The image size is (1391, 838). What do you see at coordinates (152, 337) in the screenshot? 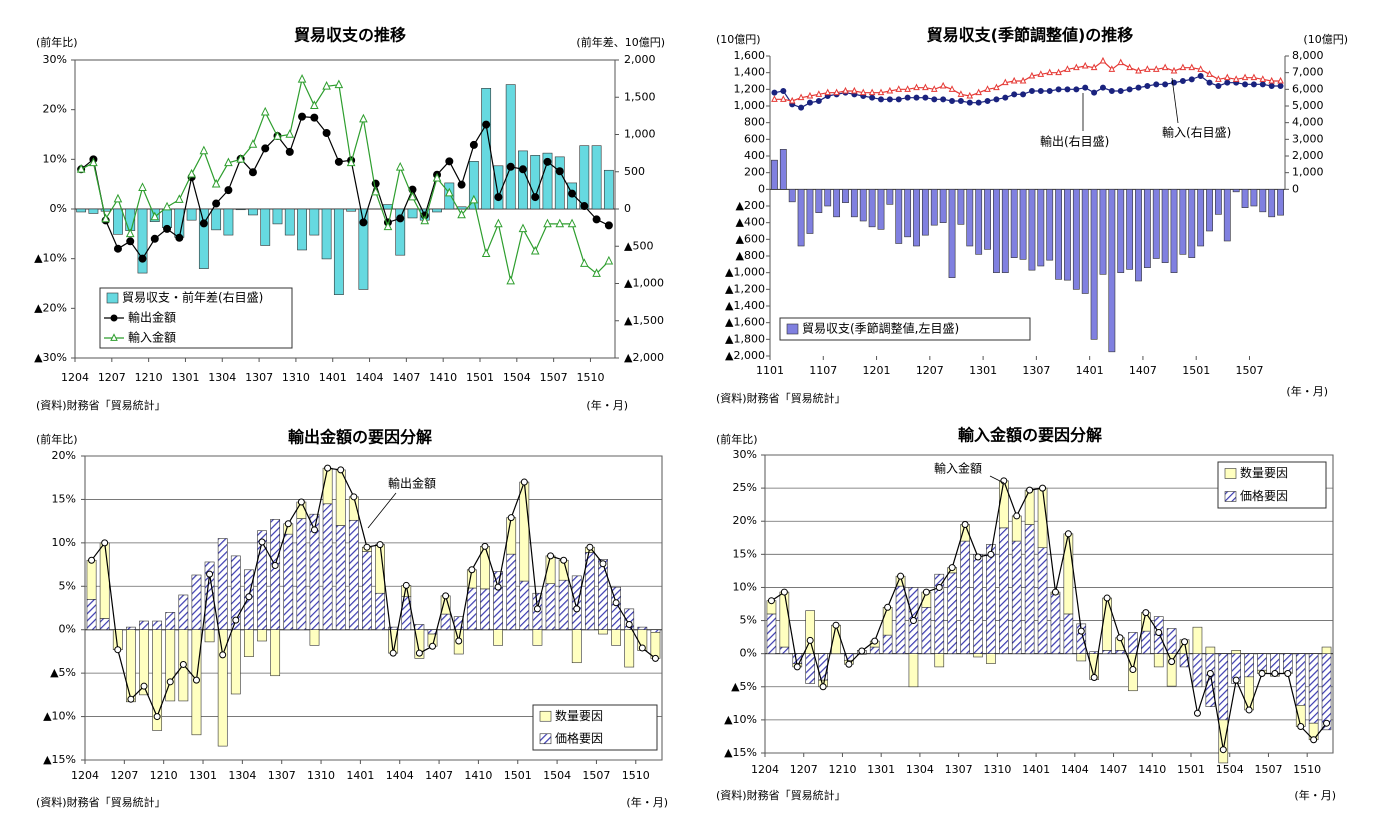
I see `legend-label: 輸入金額` at bounding box center [152, 337].